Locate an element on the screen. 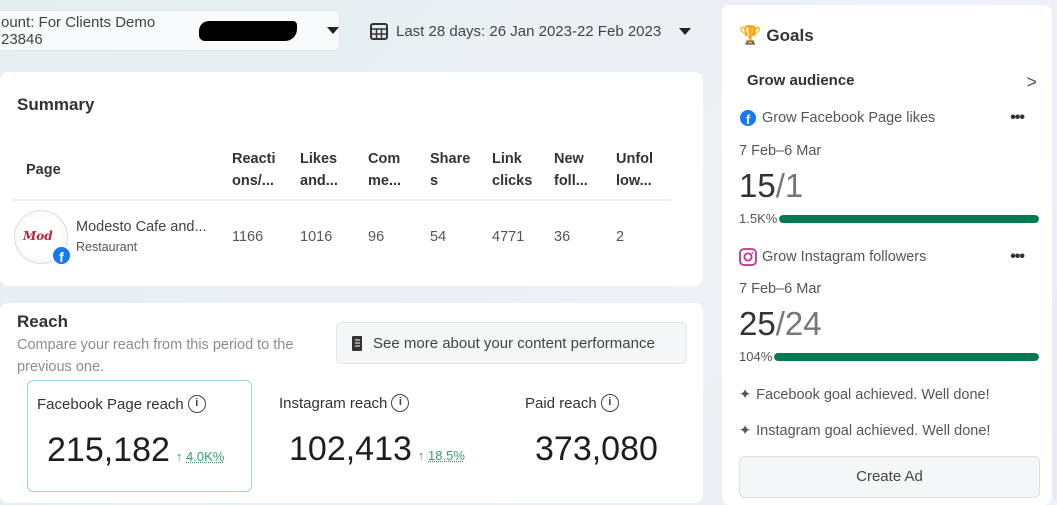  link-clicks-value: 4771 is located at coordinates (523, 236).